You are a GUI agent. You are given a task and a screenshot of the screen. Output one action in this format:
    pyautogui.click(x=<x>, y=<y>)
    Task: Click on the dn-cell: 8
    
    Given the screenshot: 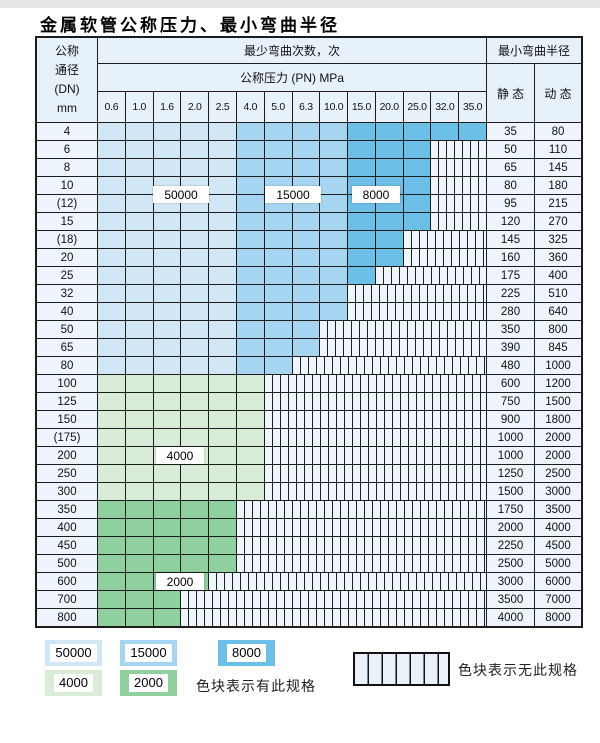 What is the action you would take?
    pyautogui.click(x=67, y=167)
    